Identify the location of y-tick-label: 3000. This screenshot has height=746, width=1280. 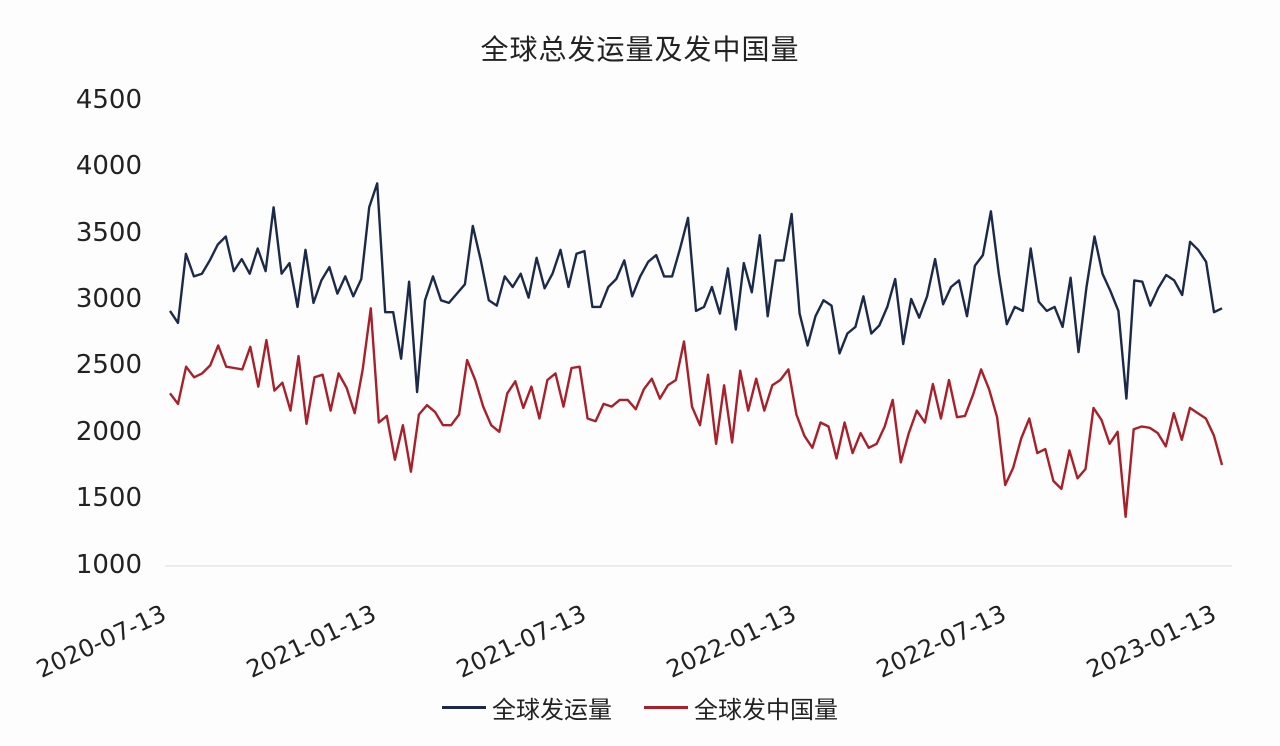
(108, 299).